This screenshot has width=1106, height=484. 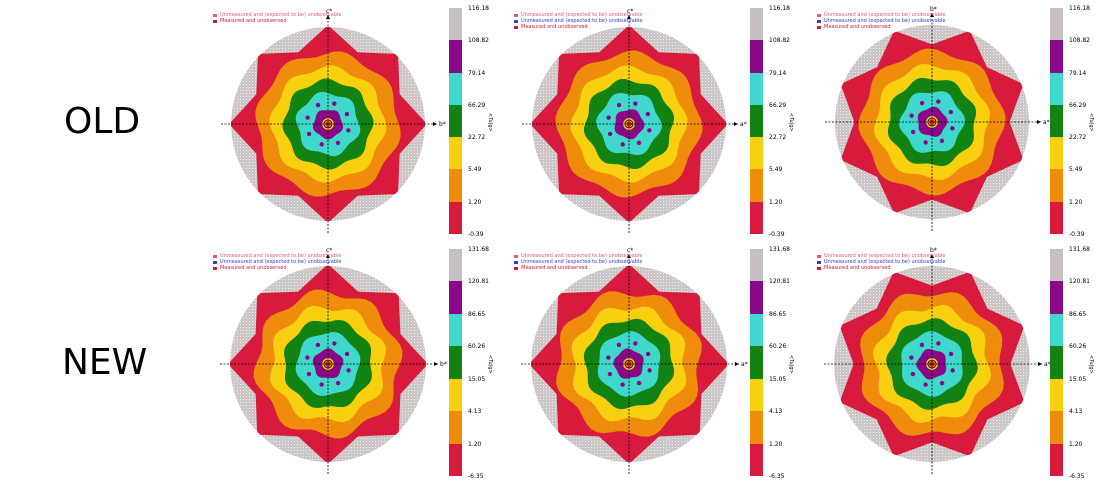 I want to click on colorbar-tick: 116.18, so click(x=779, y=8).